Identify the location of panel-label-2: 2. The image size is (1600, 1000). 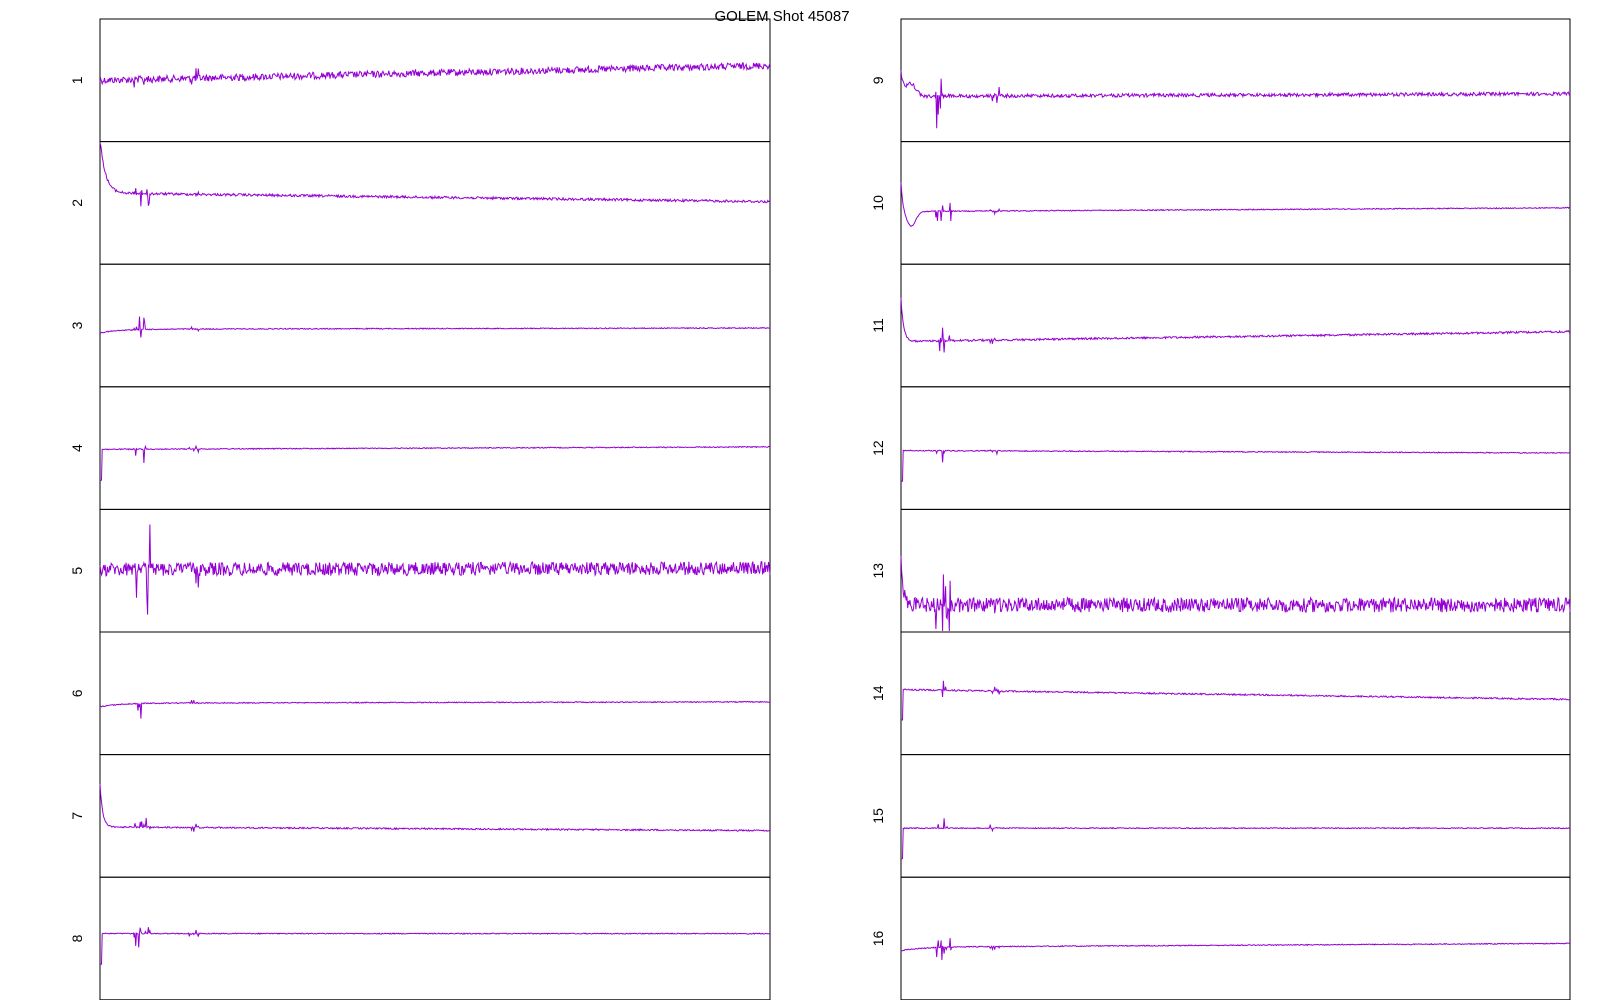
(77, 203).